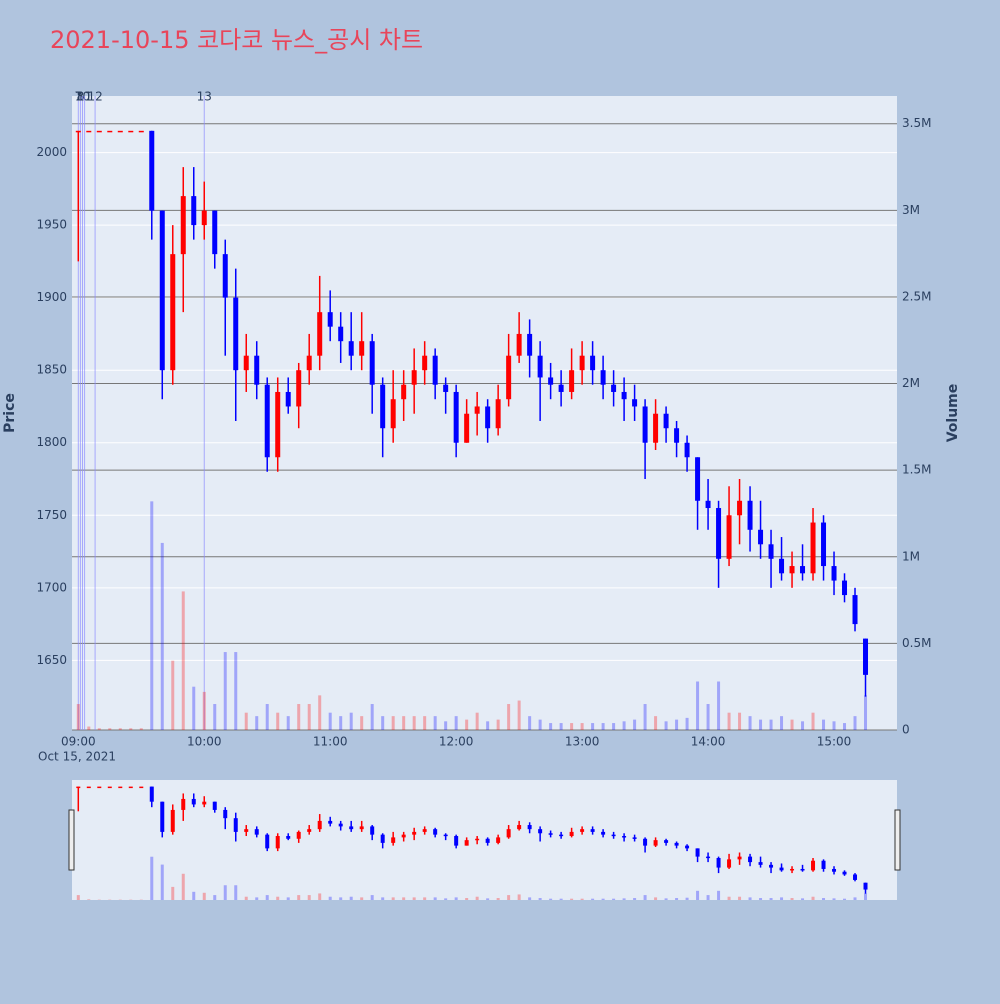 The height and width of the screenshot is (1004, 1000). Describe the element at coordinates (78, 742) in the screenshot. I see `x-tick-label: 09:00` at that location.